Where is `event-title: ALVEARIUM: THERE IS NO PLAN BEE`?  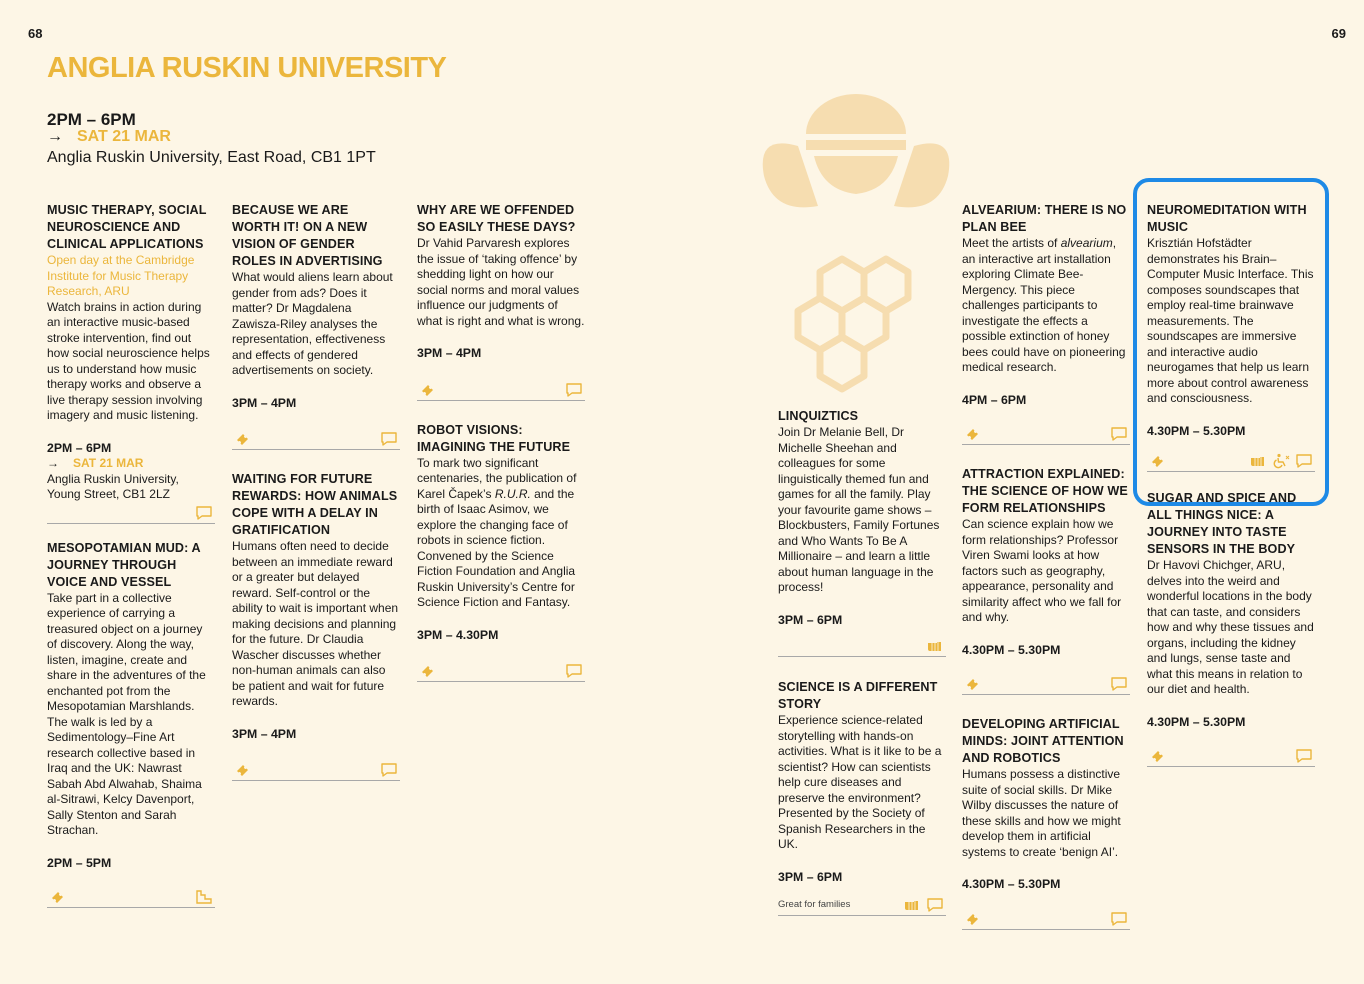
event-title: ALVEARIUM: THERE IS NO PLAN BEE is located at coordinates (1044, 218).